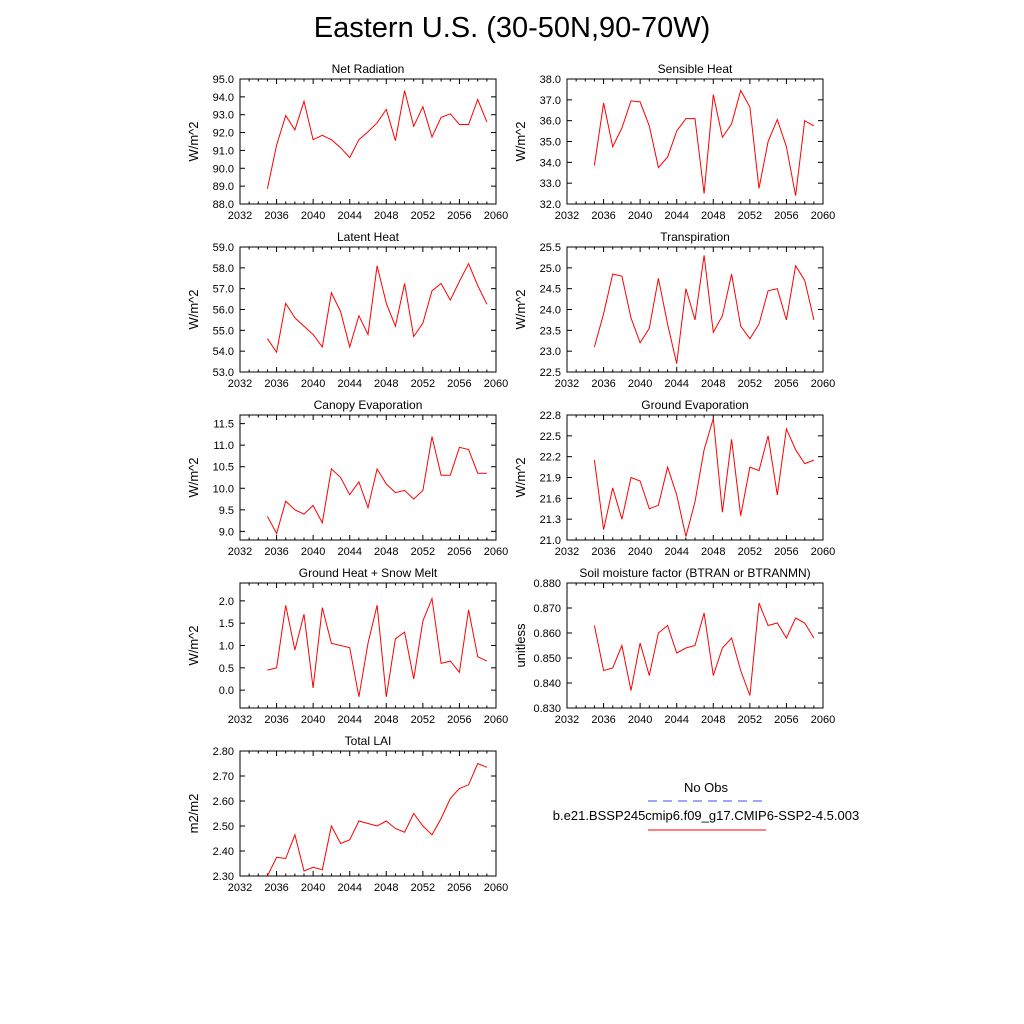  I want to click on y-tick-label: 33.0, so click(550, 184).